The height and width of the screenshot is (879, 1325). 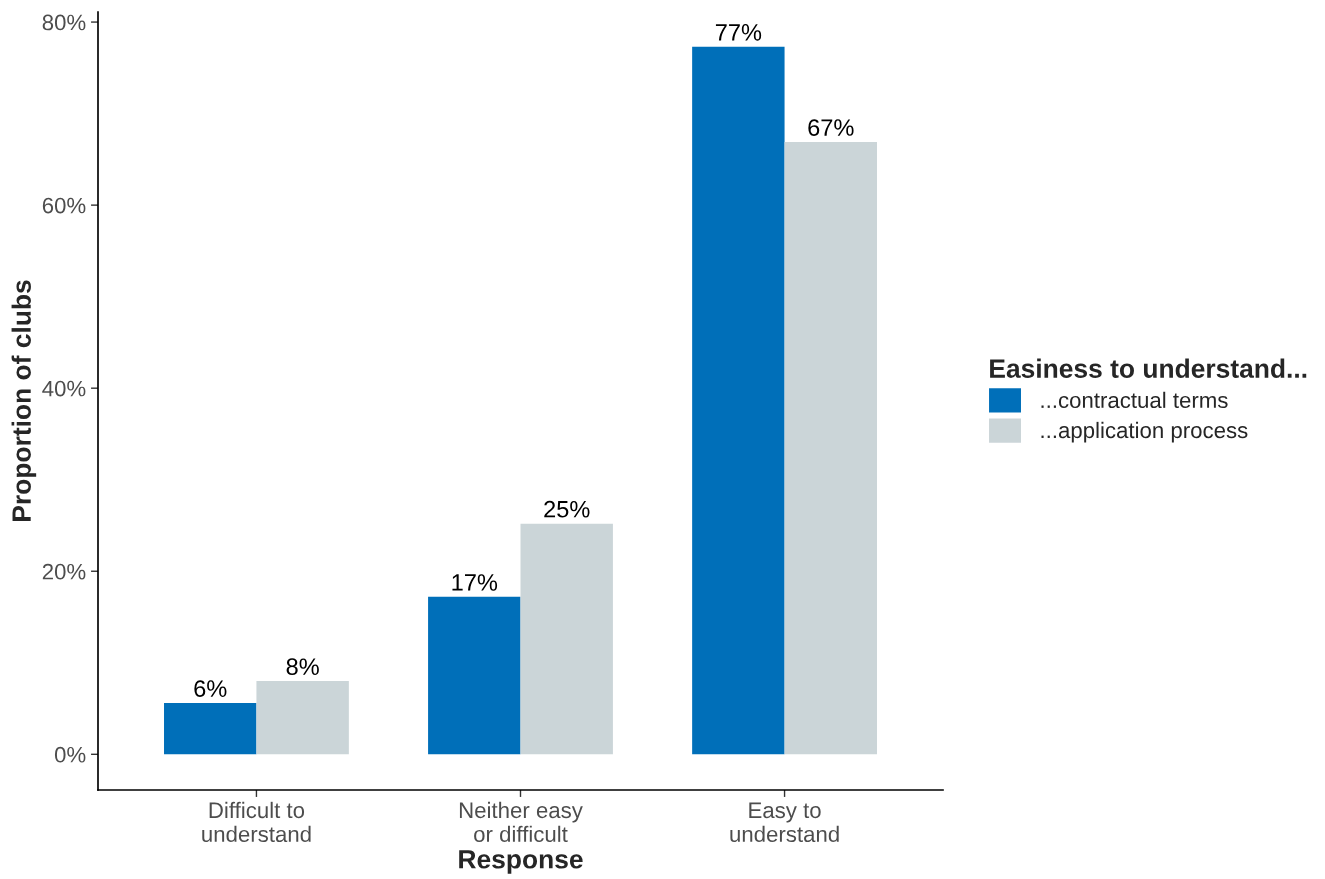 What do you see at coordinates (70, 754) in the screenshot?
I see `y-tick-label: 0%` at bounding box center [70, 754].